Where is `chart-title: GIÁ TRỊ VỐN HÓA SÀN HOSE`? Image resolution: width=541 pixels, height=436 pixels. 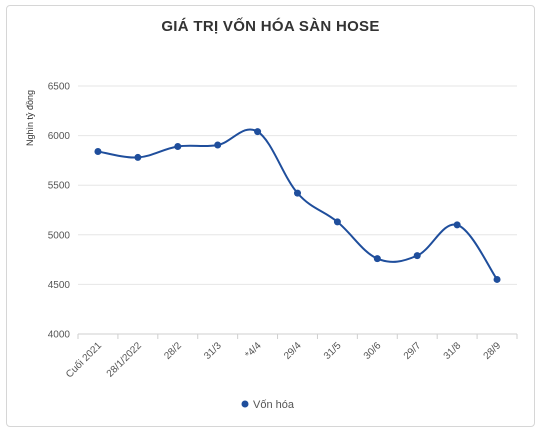 chart-title: GIÁ TRỊ VỐN HÓA SÀN HOSE is located at coordinates (270, 26).